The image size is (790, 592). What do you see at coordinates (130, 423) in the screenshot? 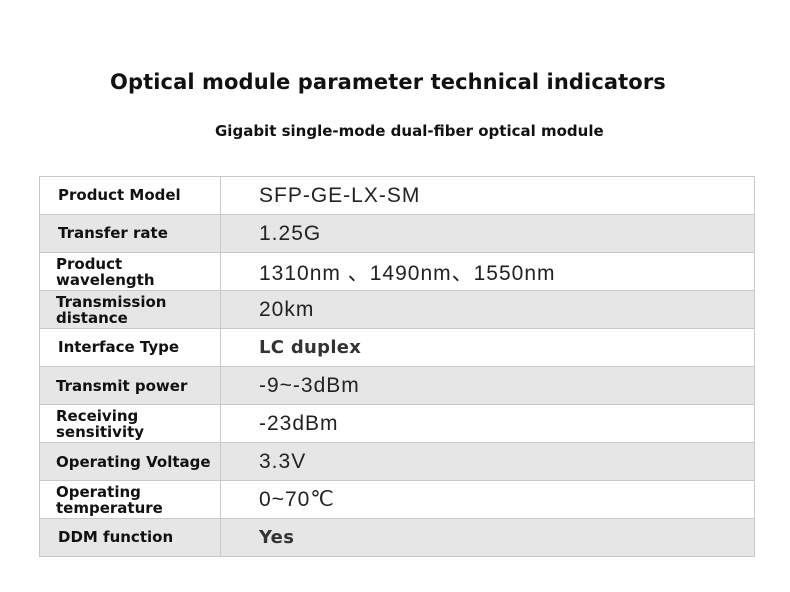
I see `row-label-receiving-sensitivity: Receiving sensitivity` at bounding box center [130, 423].